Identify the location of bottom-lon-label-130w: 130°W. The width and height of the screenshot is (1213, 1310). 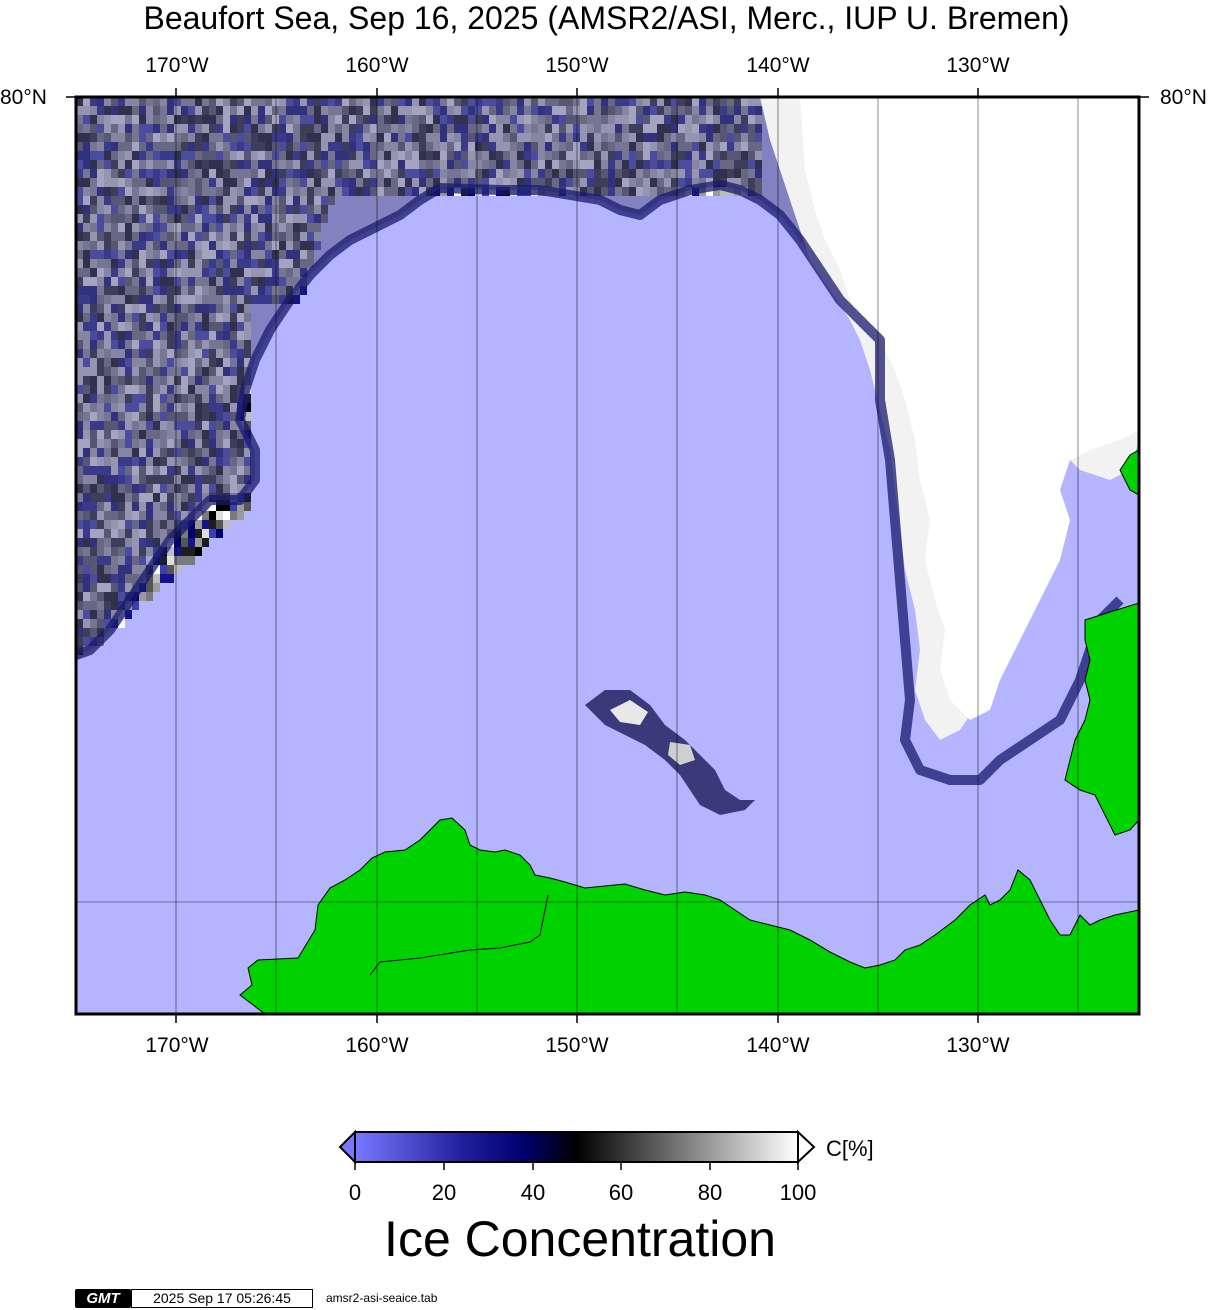
(978, 1045).